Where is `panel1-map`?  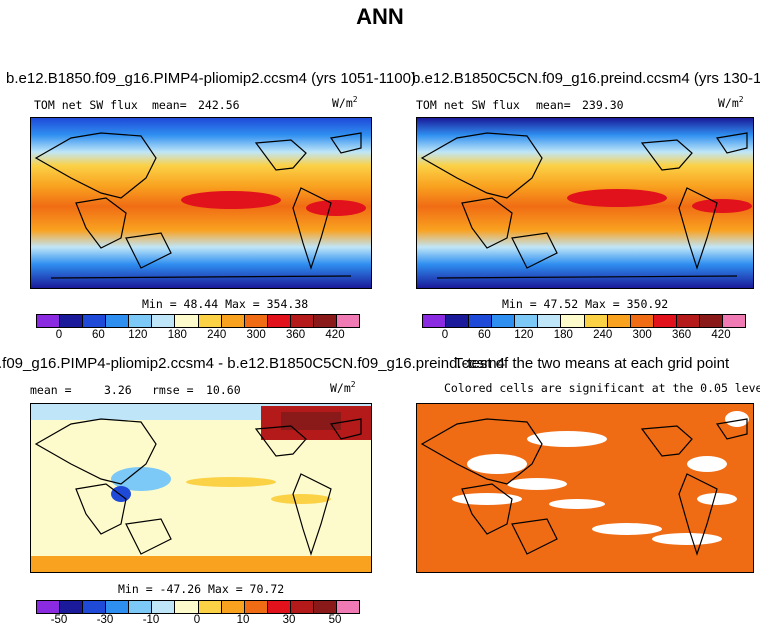 panel1-map is located at coordinates (201, 203).